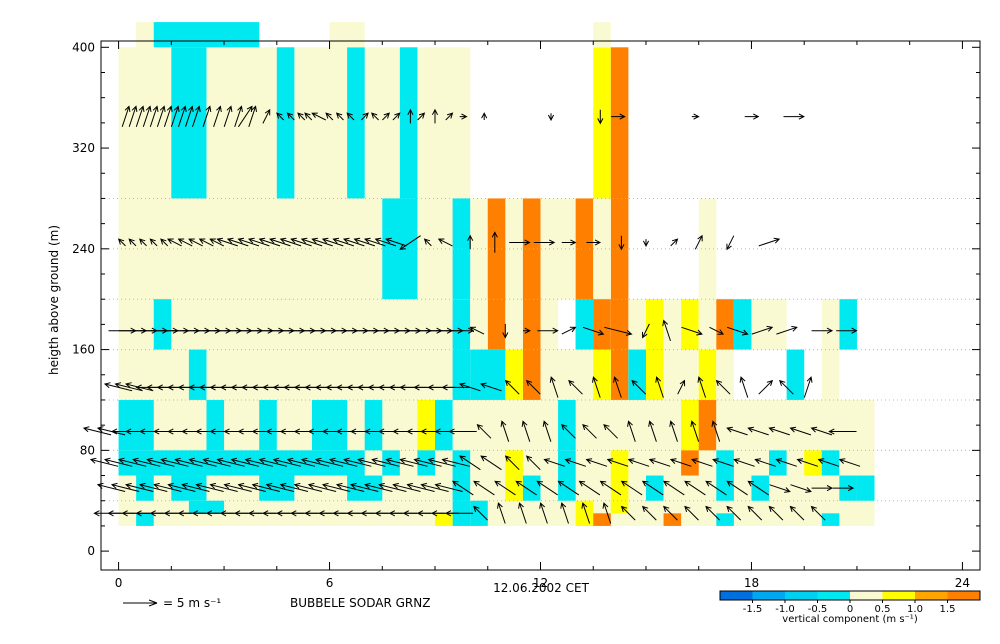 This screenshot has height=644, width=1000. I want to click on x-tick-label: 18, so click(751, 583).